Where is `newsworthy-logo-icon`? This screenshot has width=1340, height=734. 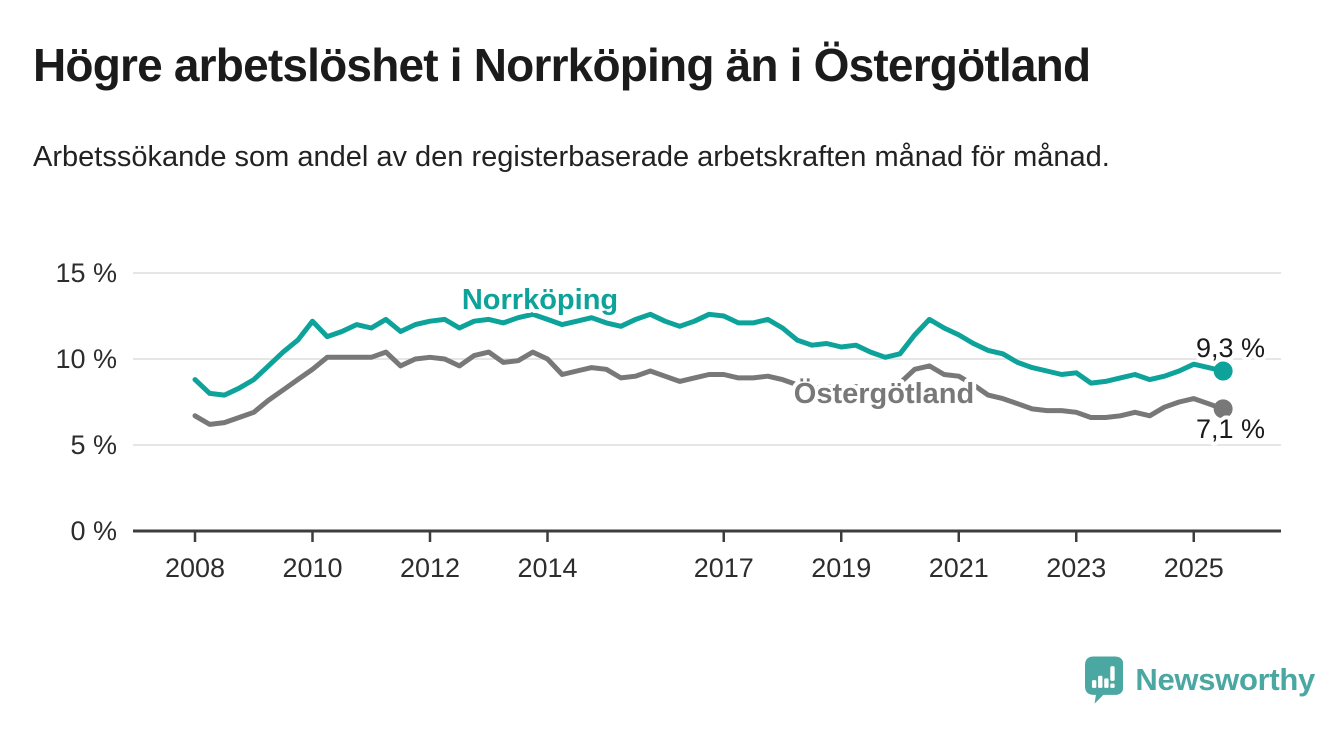 newsworthy-logo-icon is located at coordinates (1104, 680).